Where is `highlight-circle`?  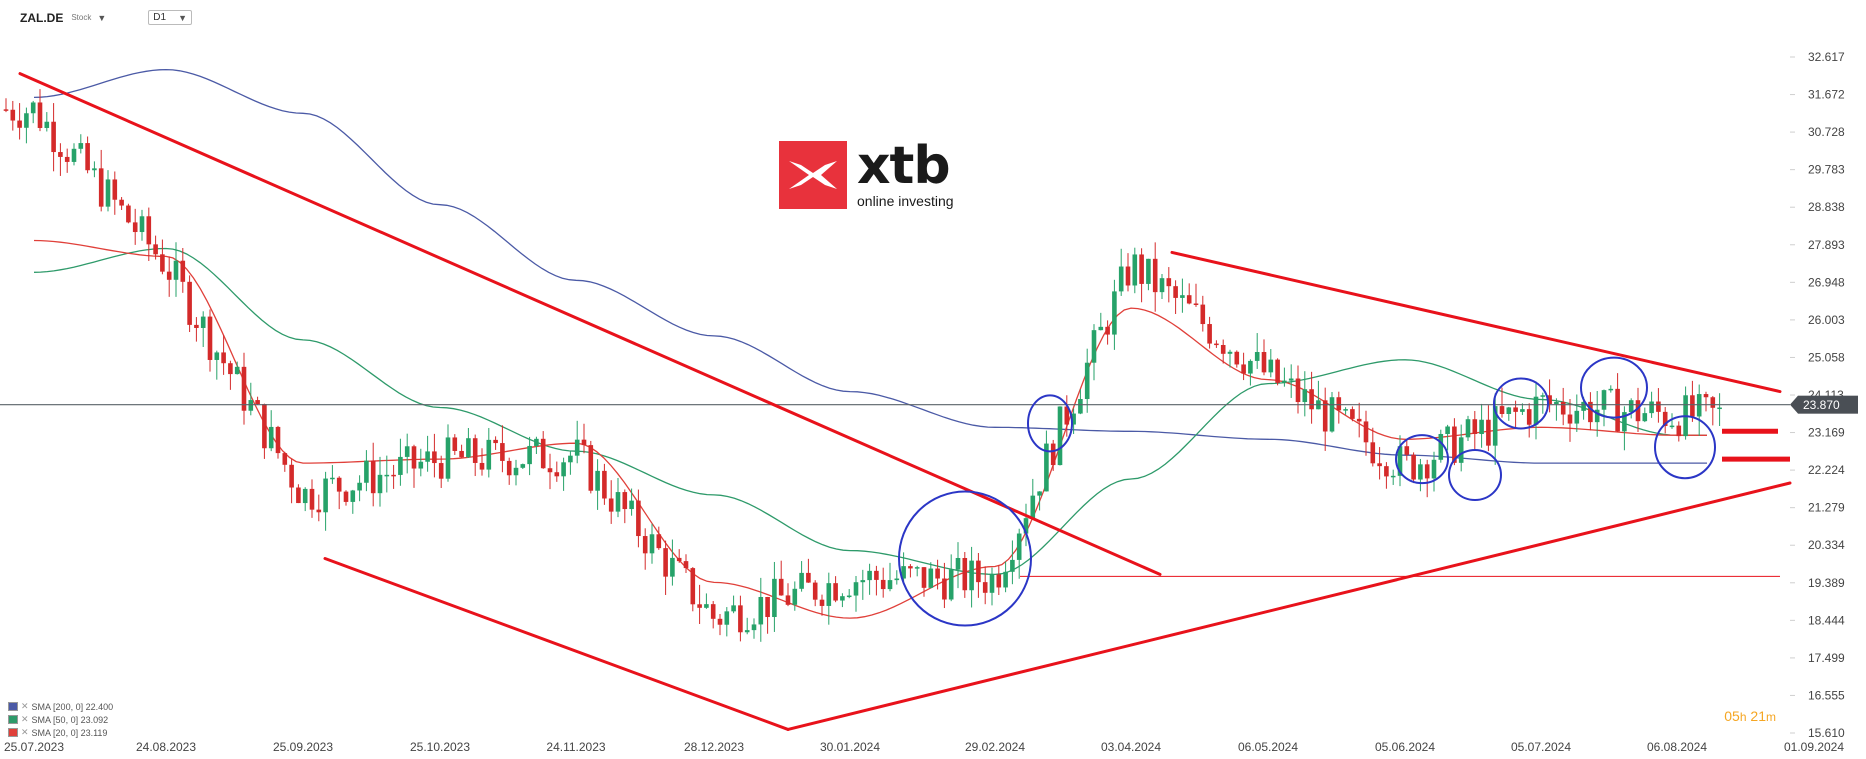
highlight-circle is located at coordinates (1475, 475).